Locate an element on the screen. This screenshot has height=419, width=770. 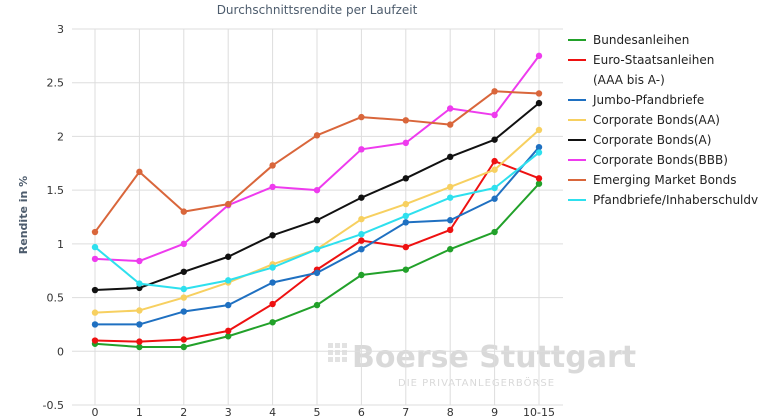
x-tick-label: 3 is located at coordinates (228, 412).